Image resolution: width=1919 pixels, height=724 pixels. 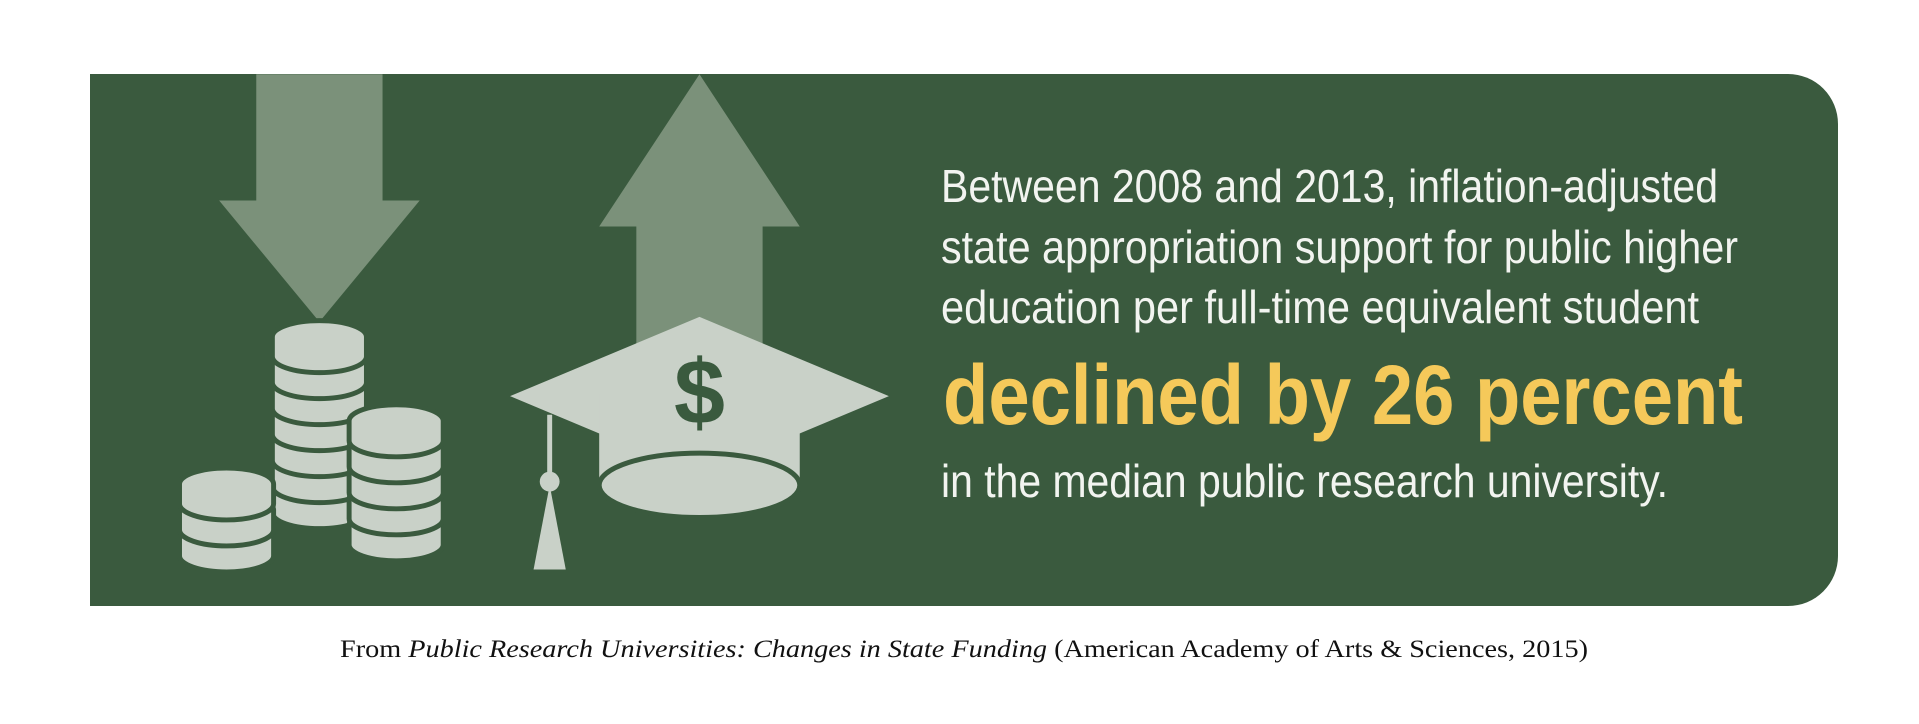 I want to click on tassel, so click(x=549, y=527).